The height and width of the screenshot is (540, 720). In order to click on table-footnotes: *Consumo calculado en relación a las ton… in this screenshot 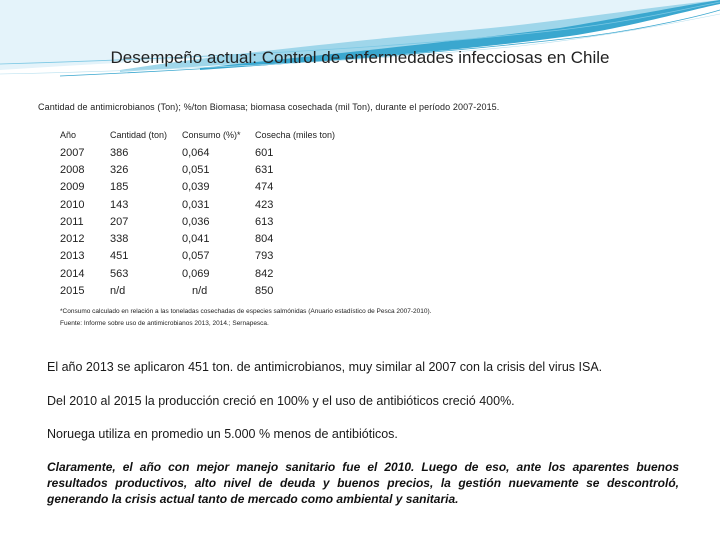, I will do `click(245, 318)`.